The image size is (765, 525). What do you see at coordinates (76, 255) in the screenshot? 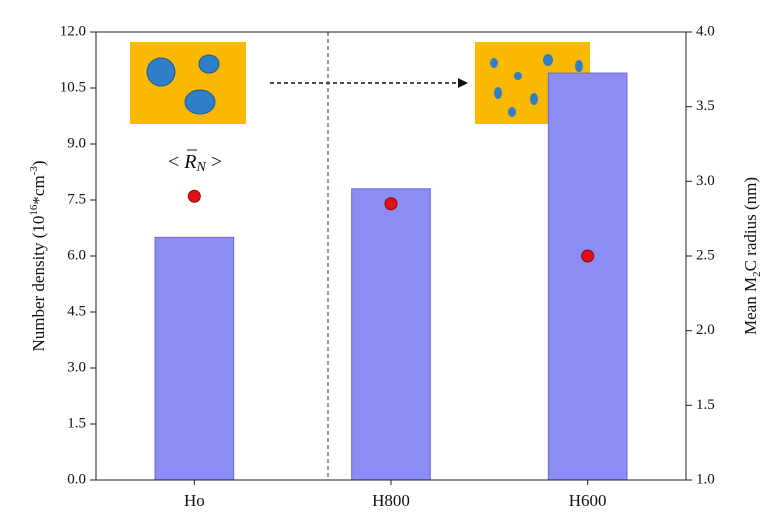
I see `y-tick-label: 6.0` at bounding box center [76, 255].